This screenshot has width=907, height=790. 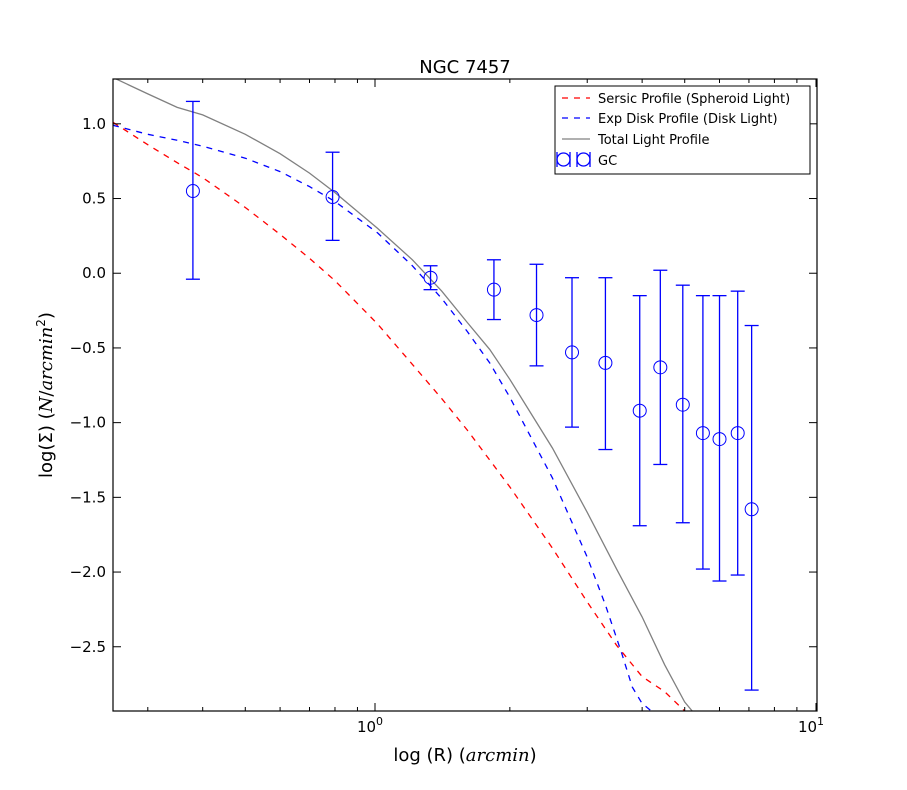 What do you see at coordinates (46, 445) in the screenshot?
I see `y-axis-label-text: log(Σ) (` at bounding box center [46, 445].